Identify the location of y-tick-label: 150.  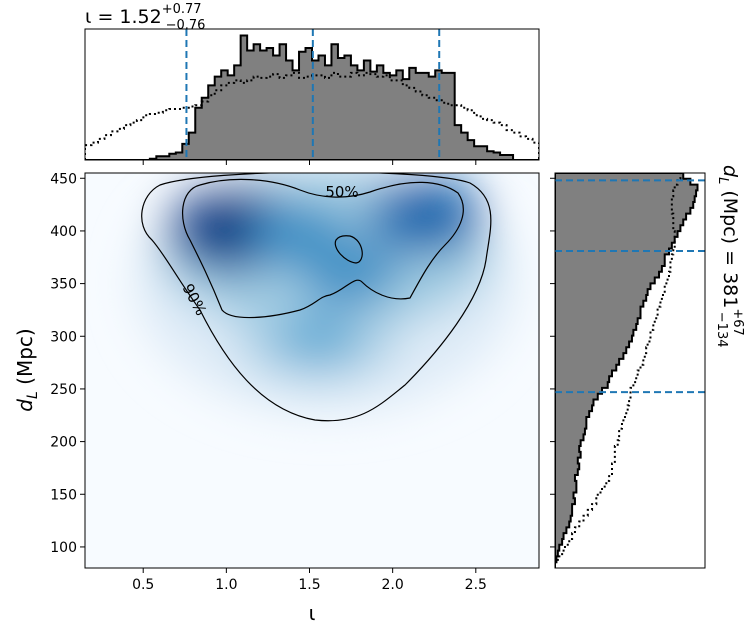
(63, 495).